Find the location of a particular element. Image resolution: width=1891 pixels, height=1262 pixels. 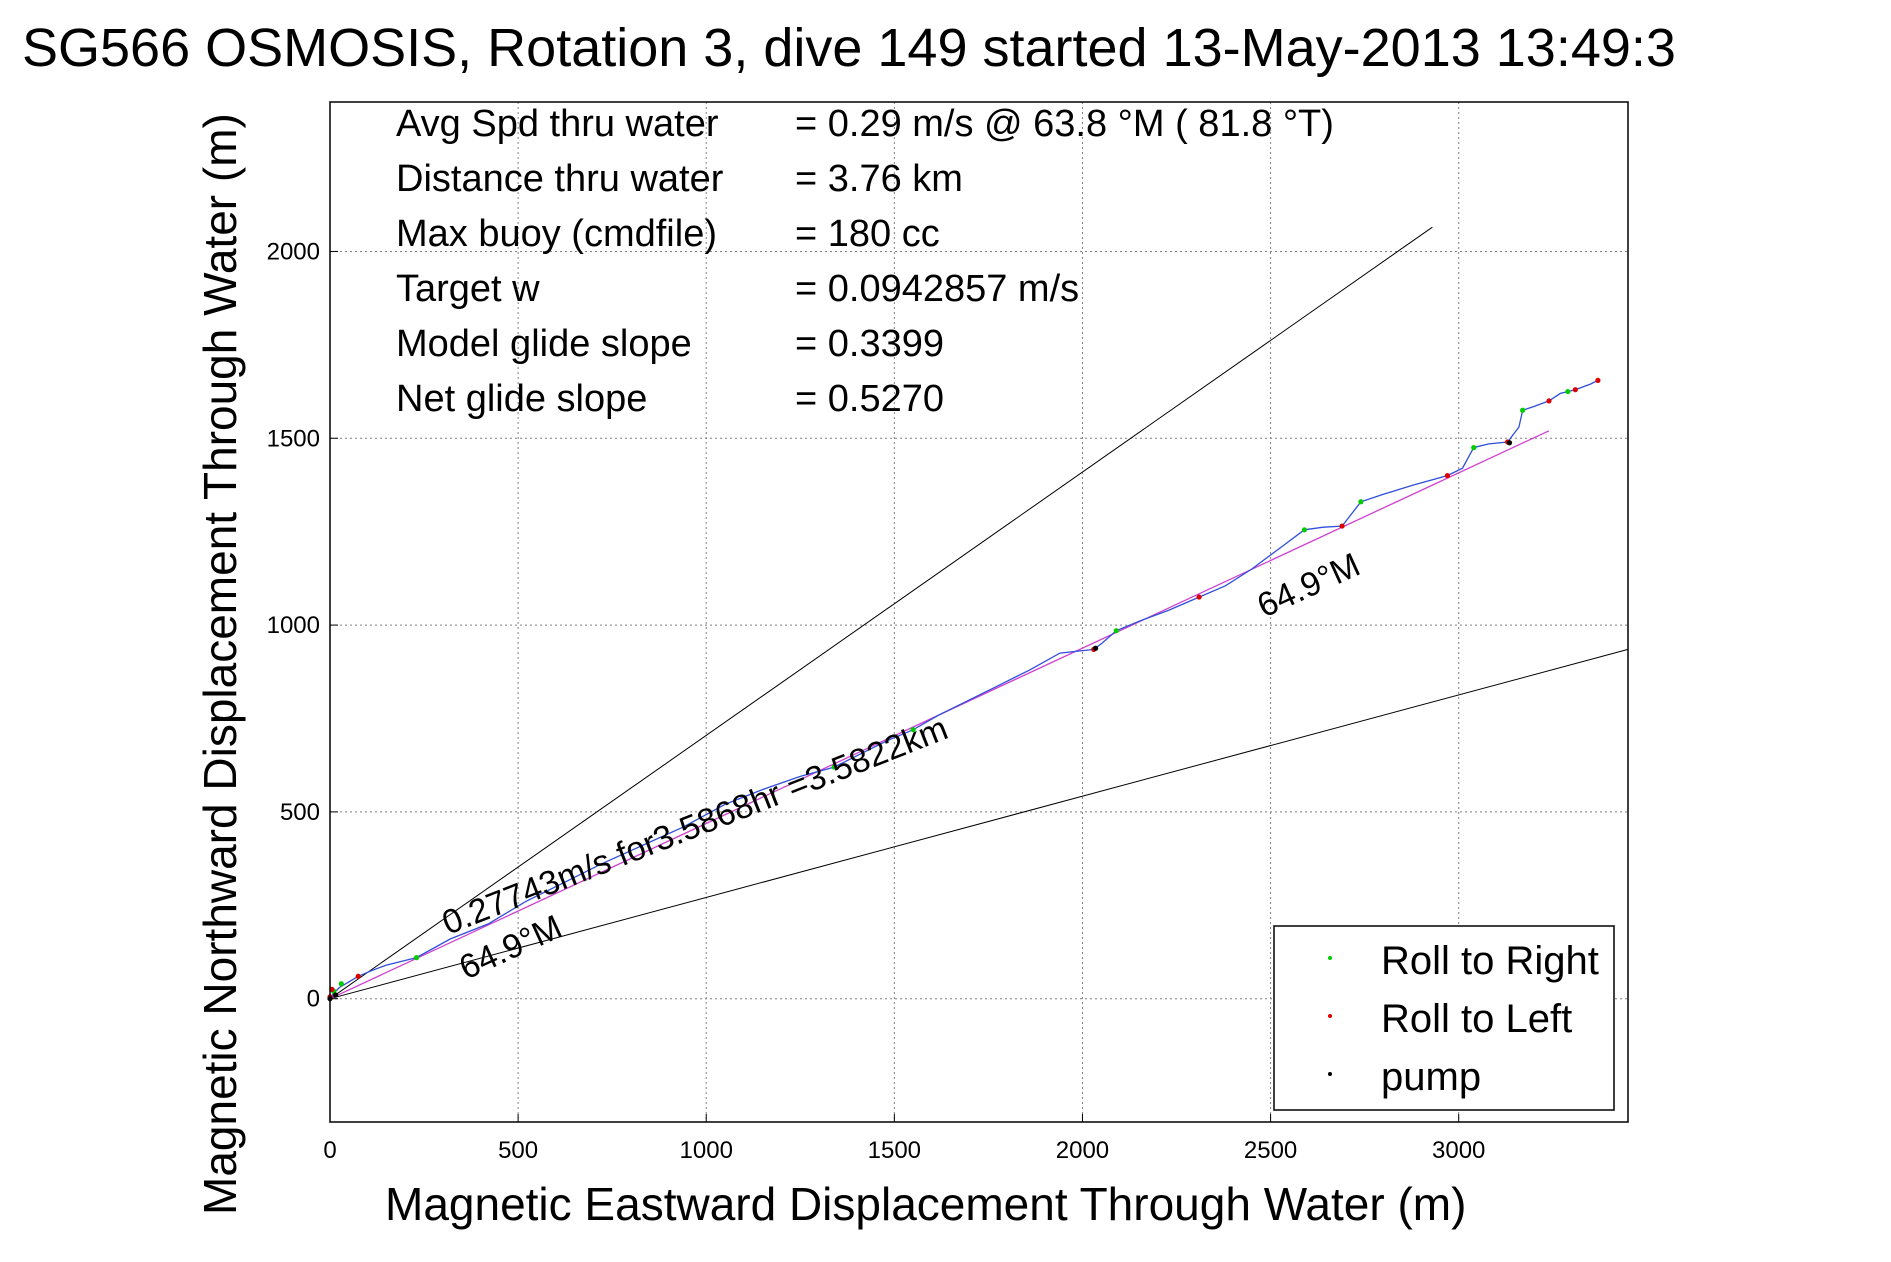

x-tick-label: 0 is located at coordinates (329, 1150).